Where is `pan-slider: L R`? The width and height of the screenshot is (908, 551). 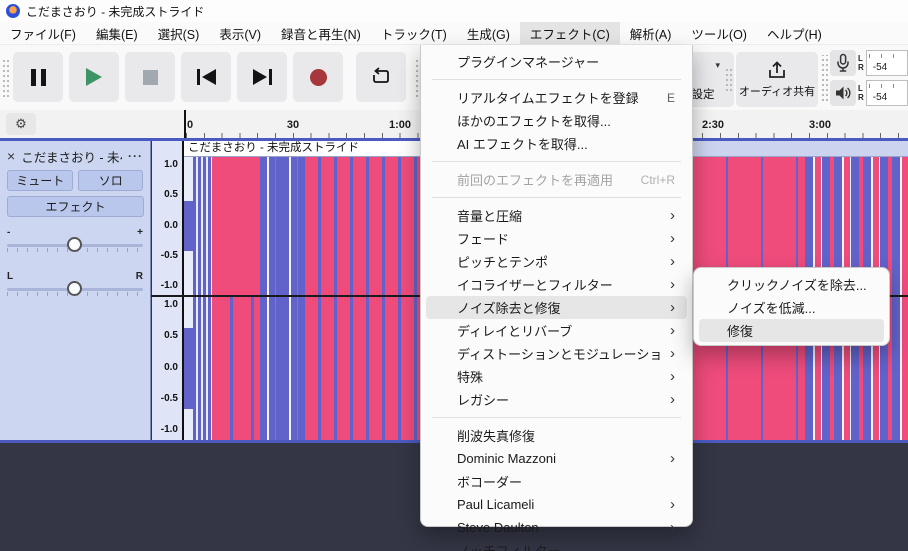 pan-slider: L R is located at coordinates (75, 288).